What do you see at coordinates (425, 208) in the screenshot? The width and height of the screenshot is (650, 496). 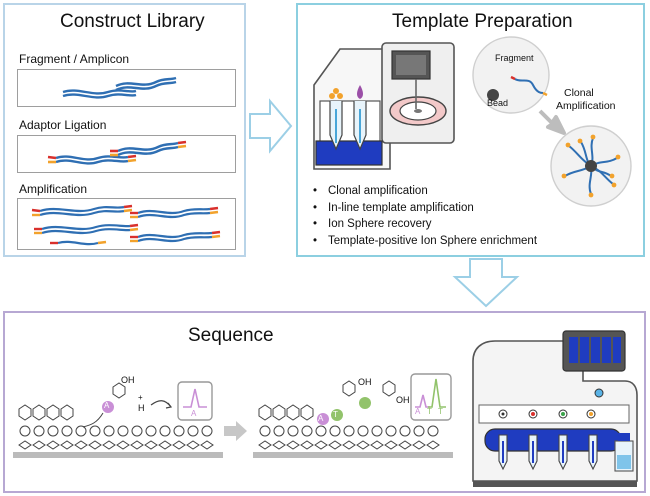 I see `bullet-inline-template-amplification: In-line template amplification` at bounding box center [425, 208].